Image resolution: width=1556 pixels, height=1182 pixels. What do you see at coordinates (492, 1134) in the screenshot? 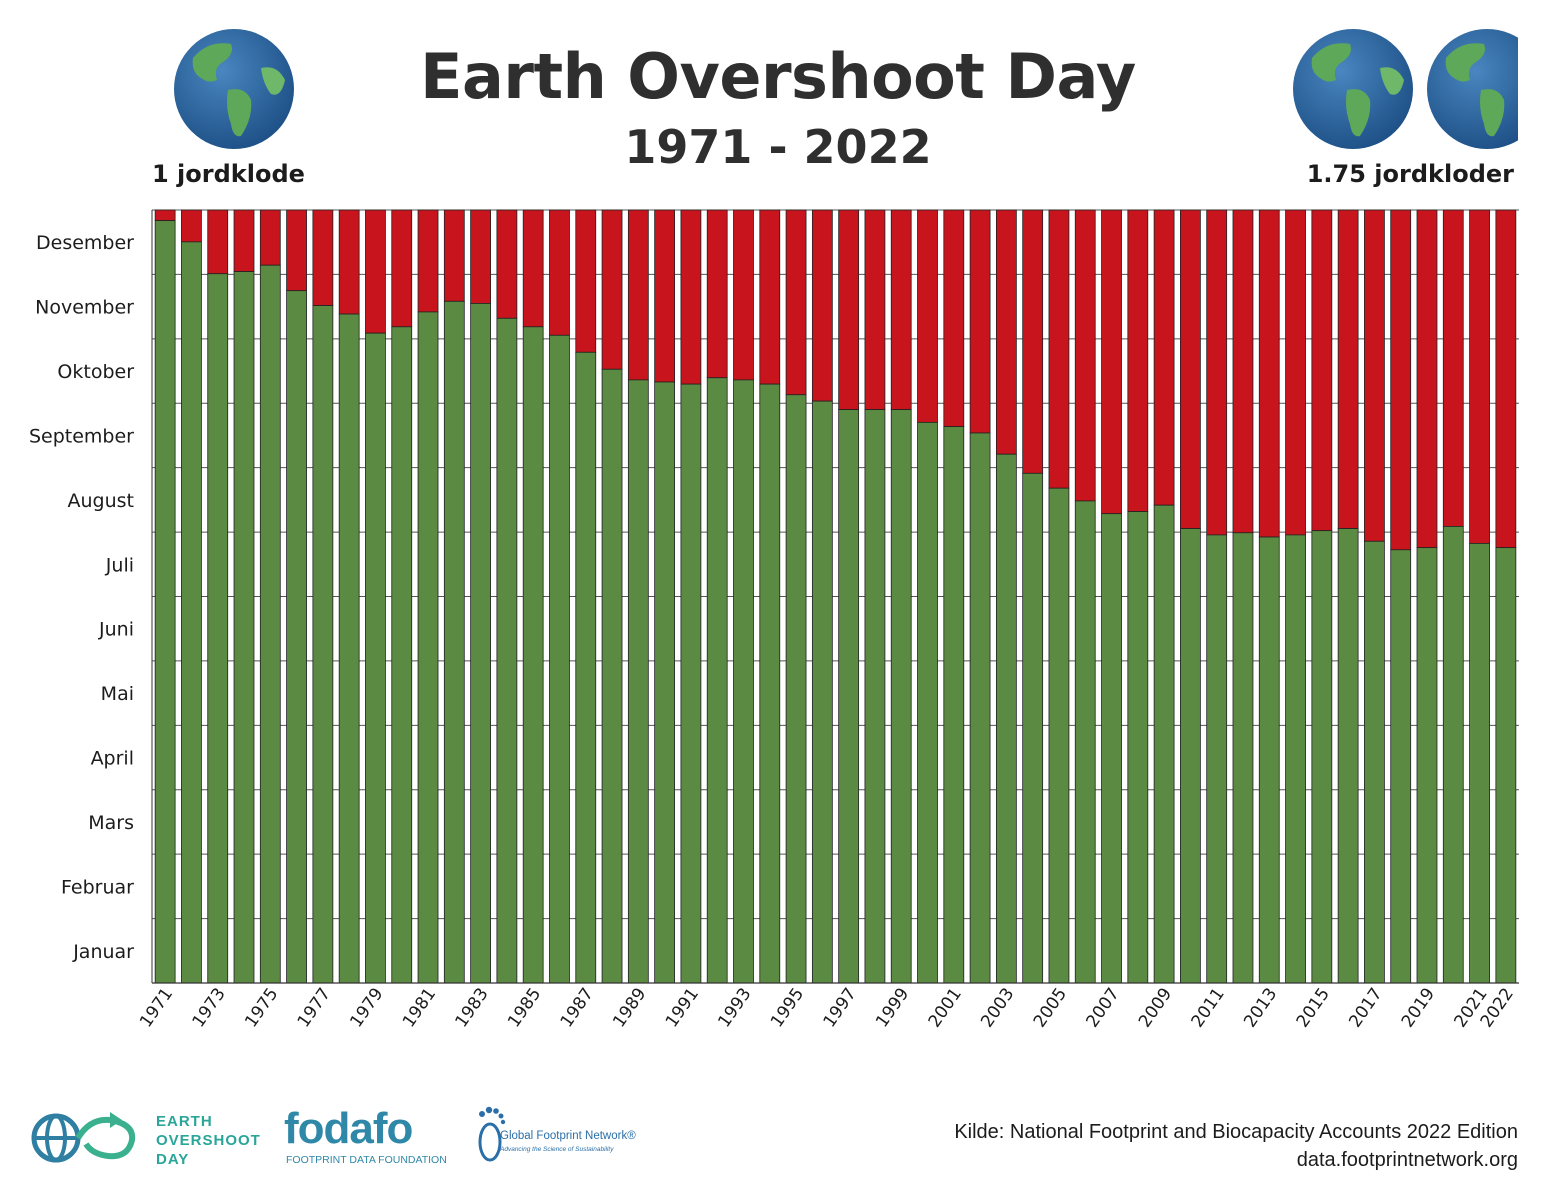
I see `footprint-icon` at bounding box center [492, 1134].